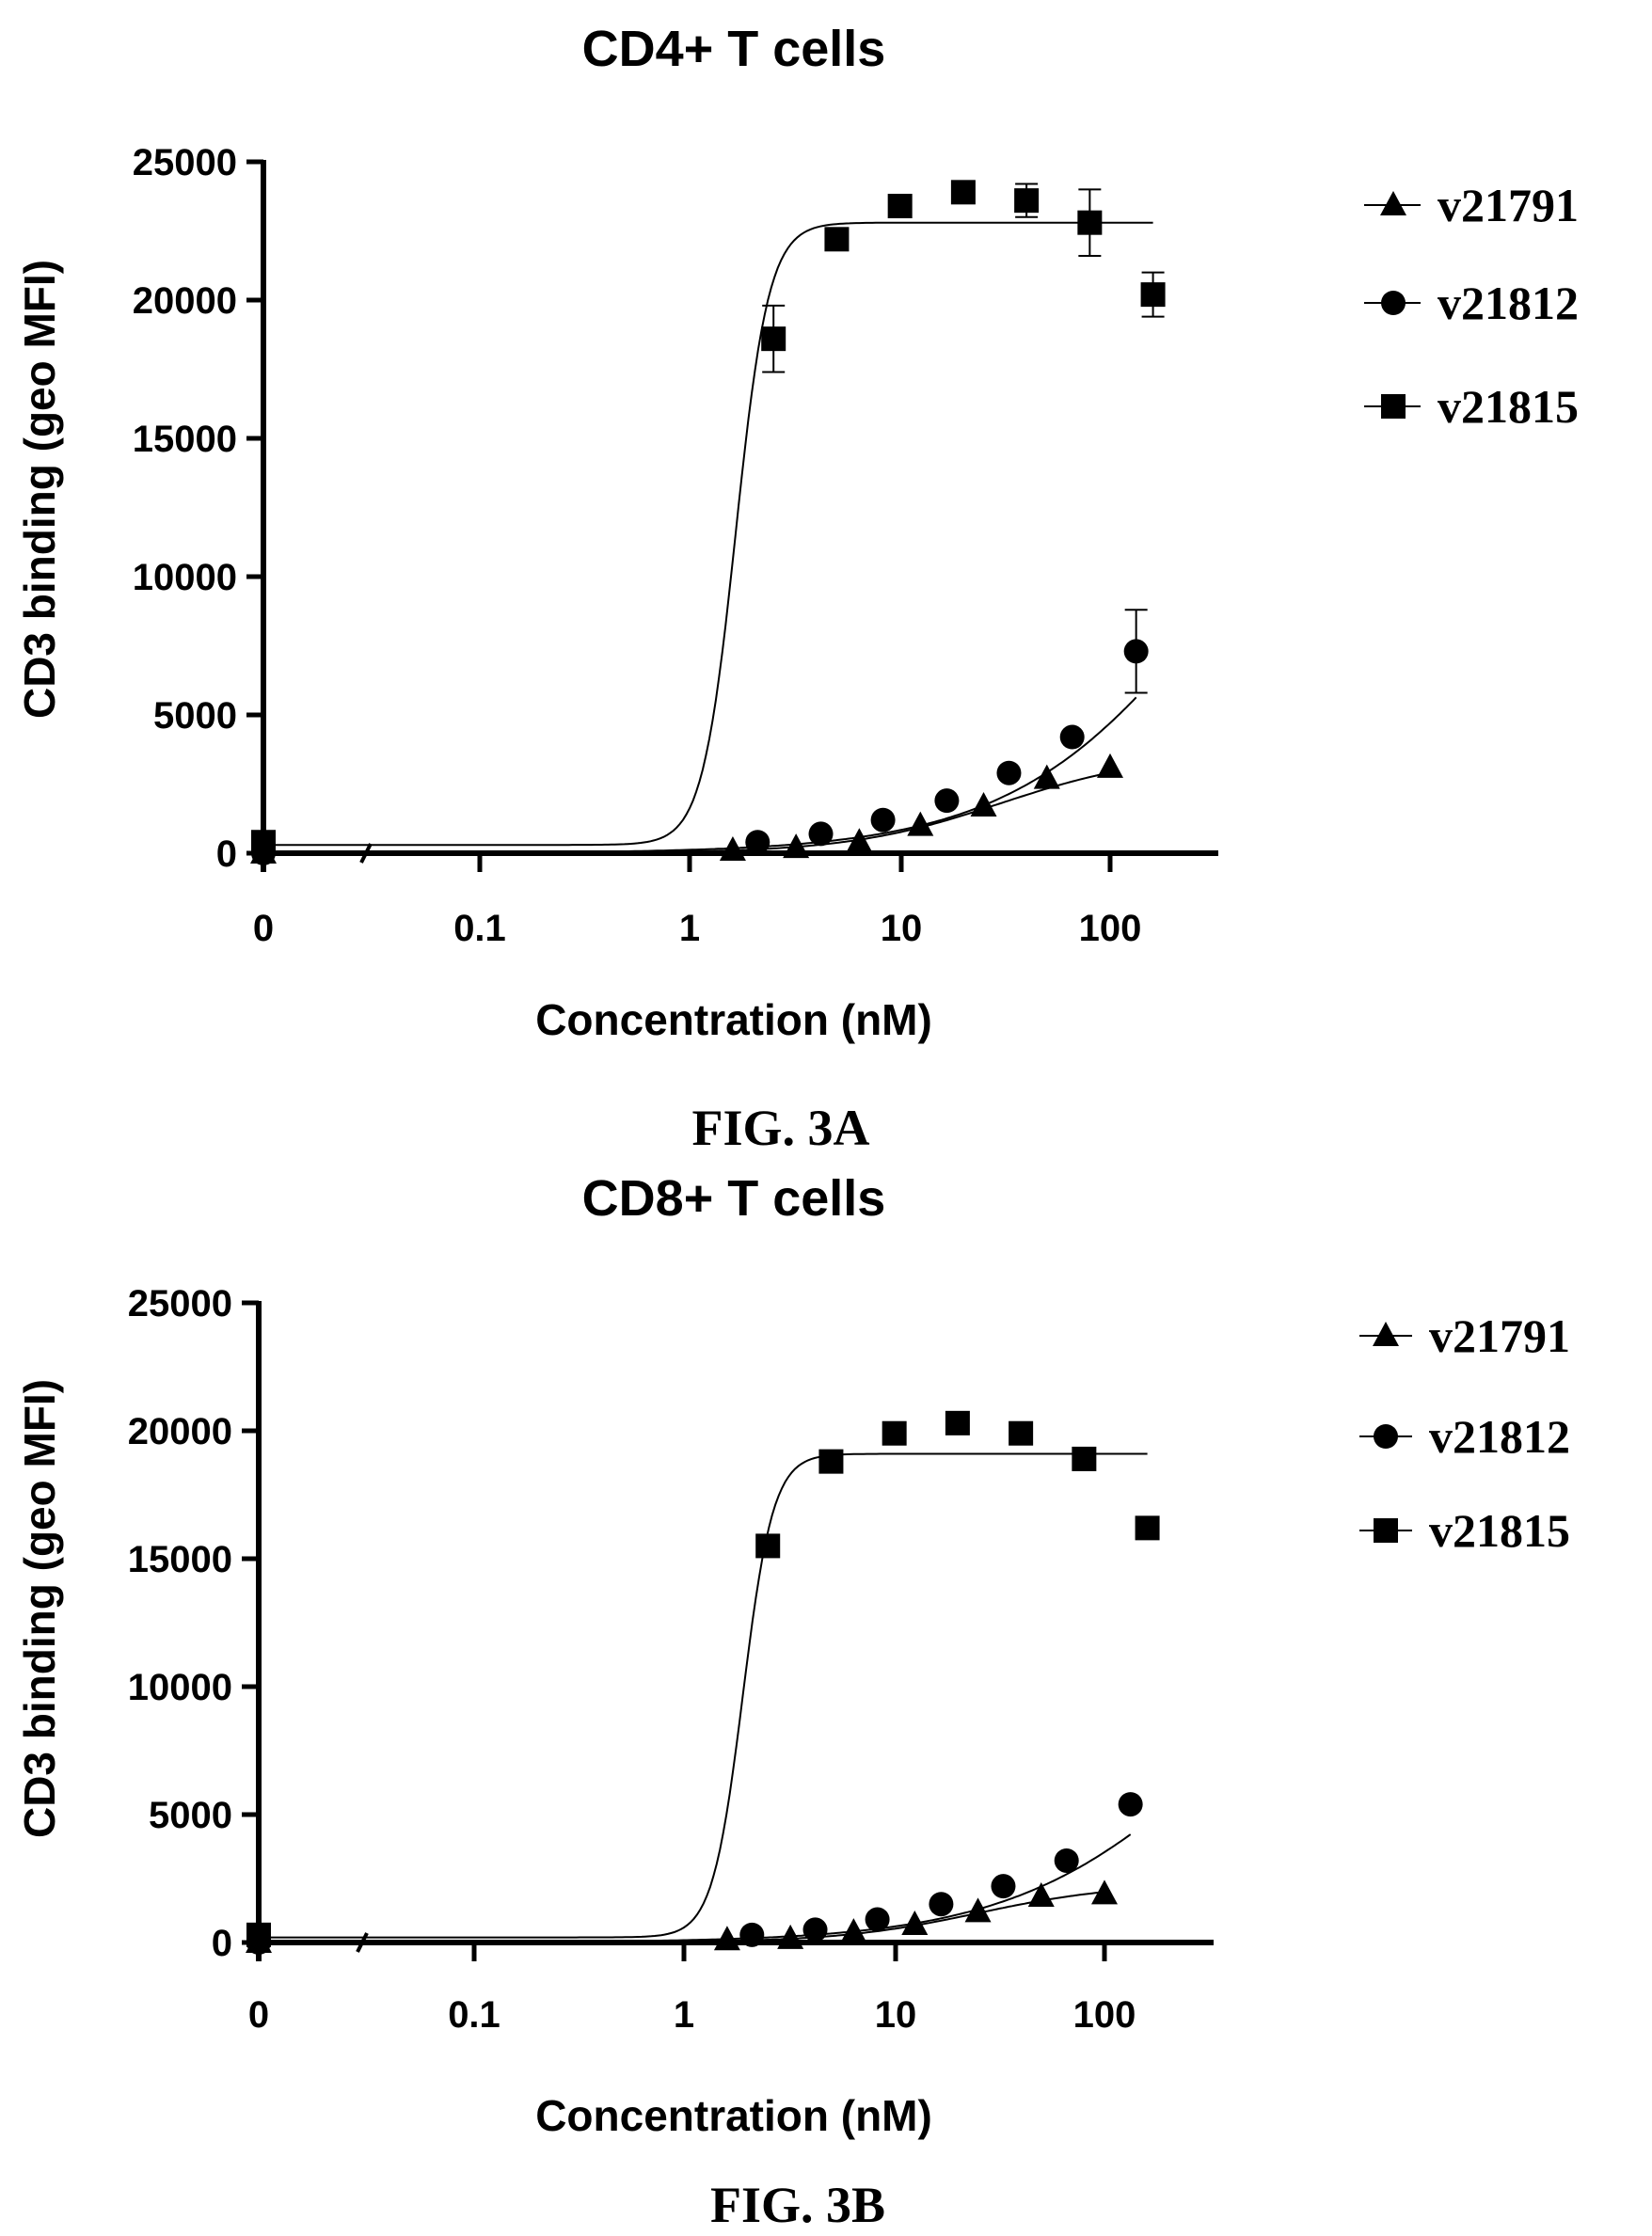  I want to click on chart-title: CD4+ T cells, so click(734, 49).